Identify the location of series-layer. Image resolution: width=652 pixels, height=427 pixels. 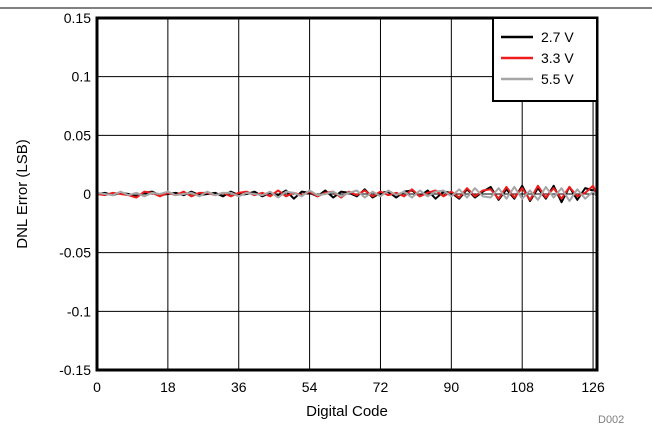
(347, 194).